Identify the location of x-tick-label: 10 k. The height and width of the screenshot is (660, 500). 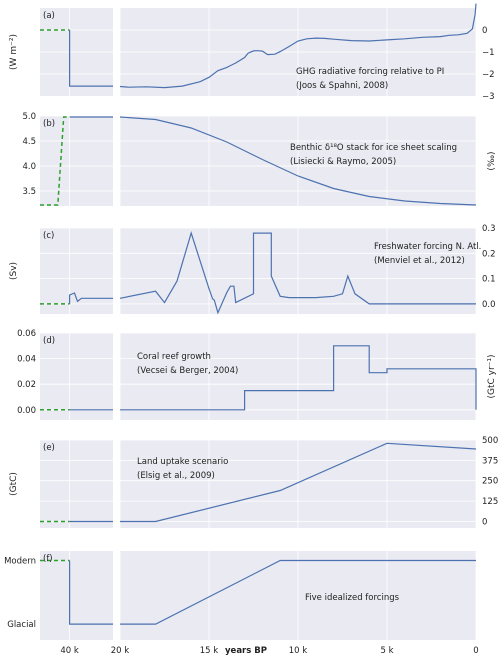
(298, 651).